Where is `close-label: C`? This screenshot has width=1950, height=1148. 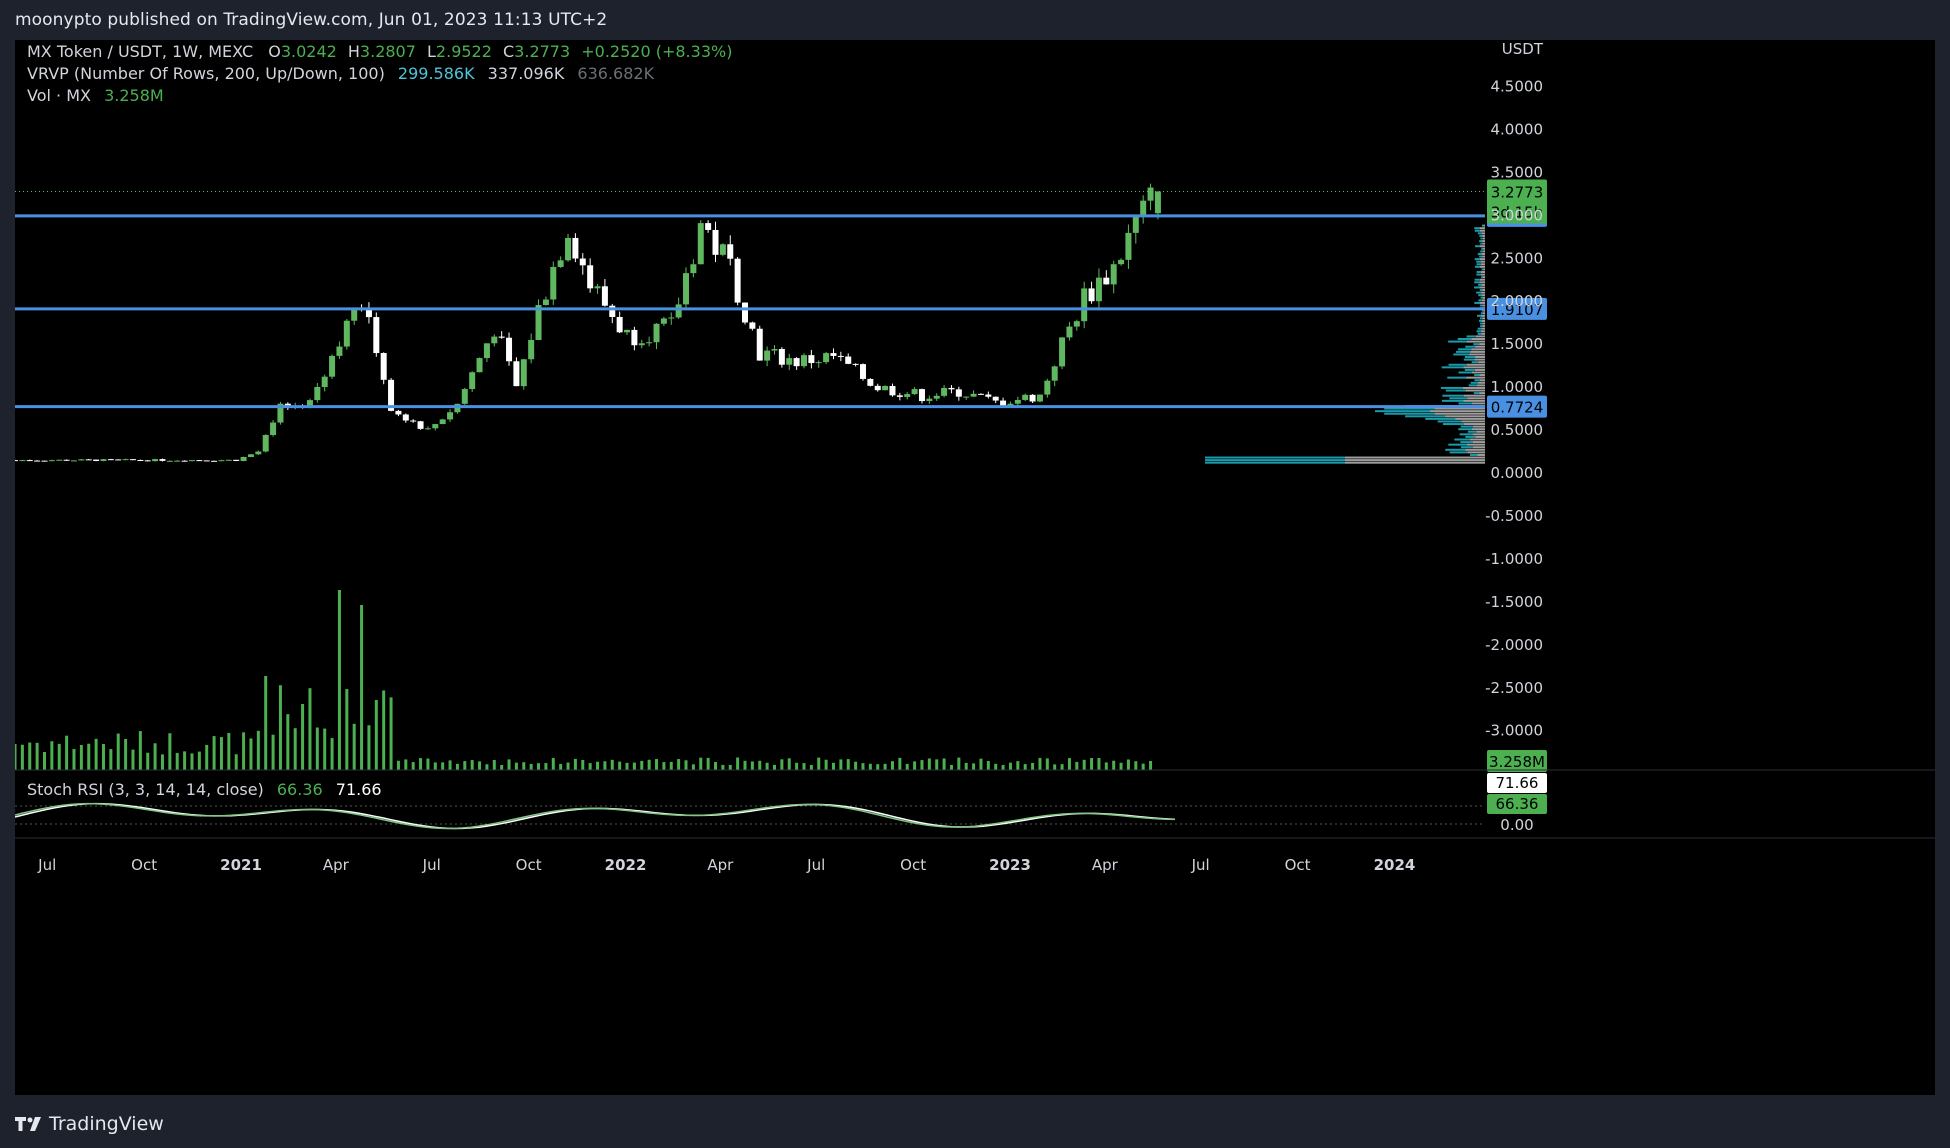
close-label: C is located at coordinates (509, 51).